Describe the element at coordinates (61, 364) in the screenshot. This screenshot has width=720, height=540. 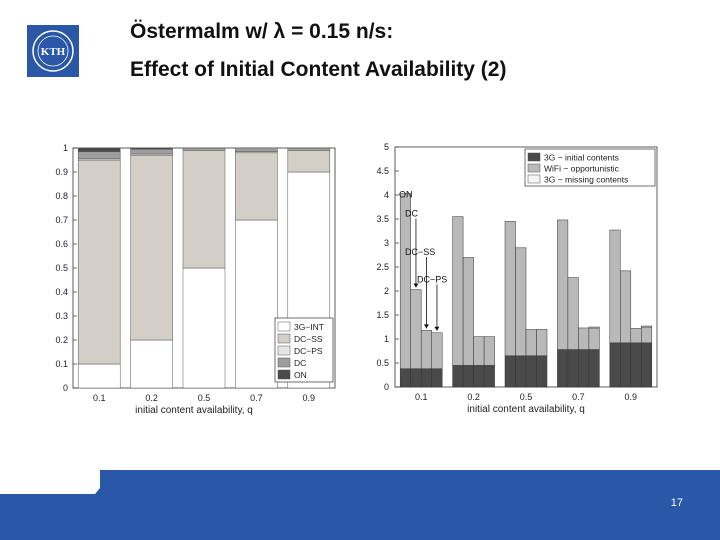
I see `y-tick-label: 0.1` at that location.